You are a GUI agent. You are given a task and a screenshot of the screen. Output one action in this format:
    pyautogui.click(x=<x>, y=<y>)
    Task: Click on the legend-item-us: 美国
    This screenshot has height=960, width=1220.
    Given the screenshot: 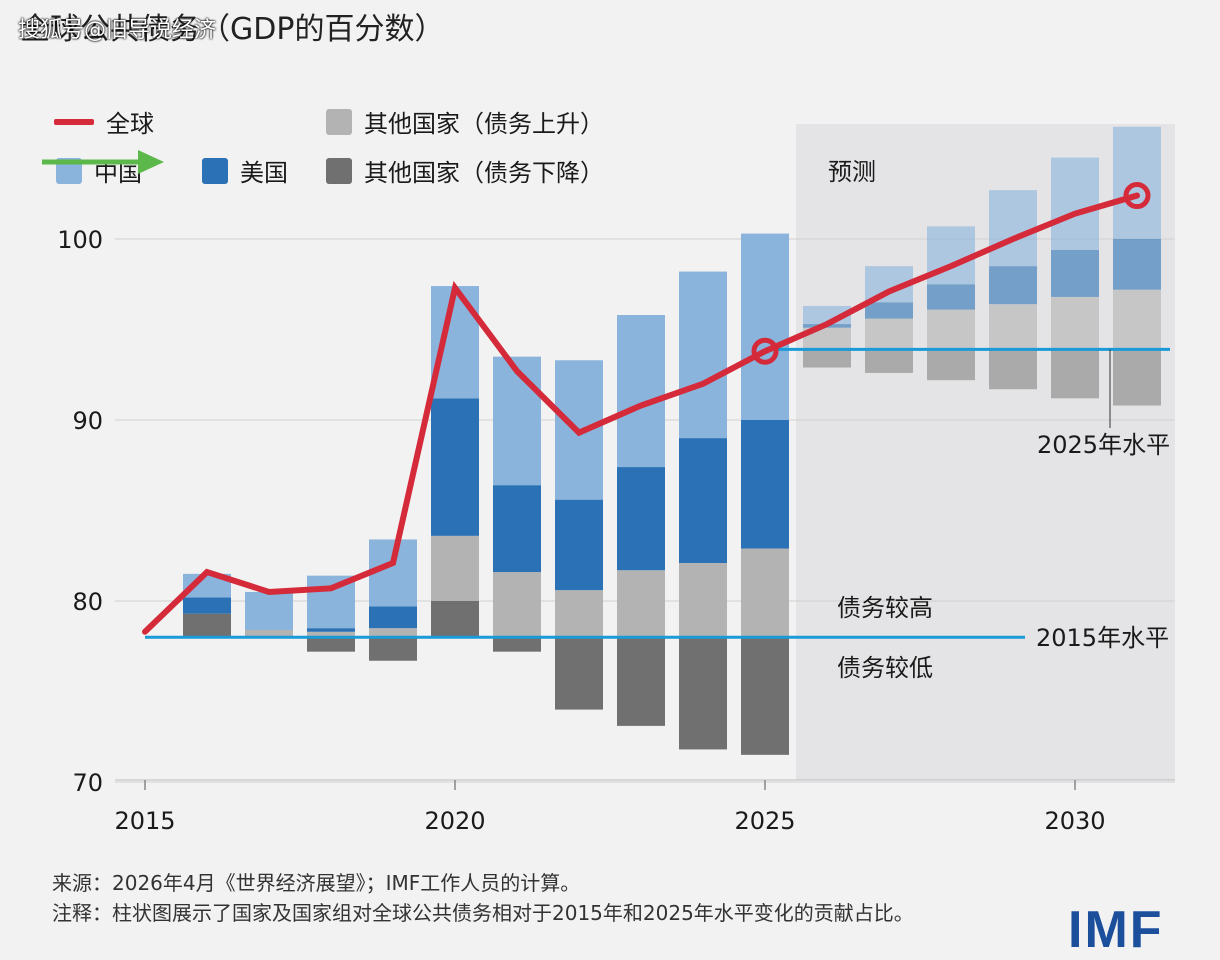 What is the action you would take?
    pyautogui.click(x=245, y=170)
    